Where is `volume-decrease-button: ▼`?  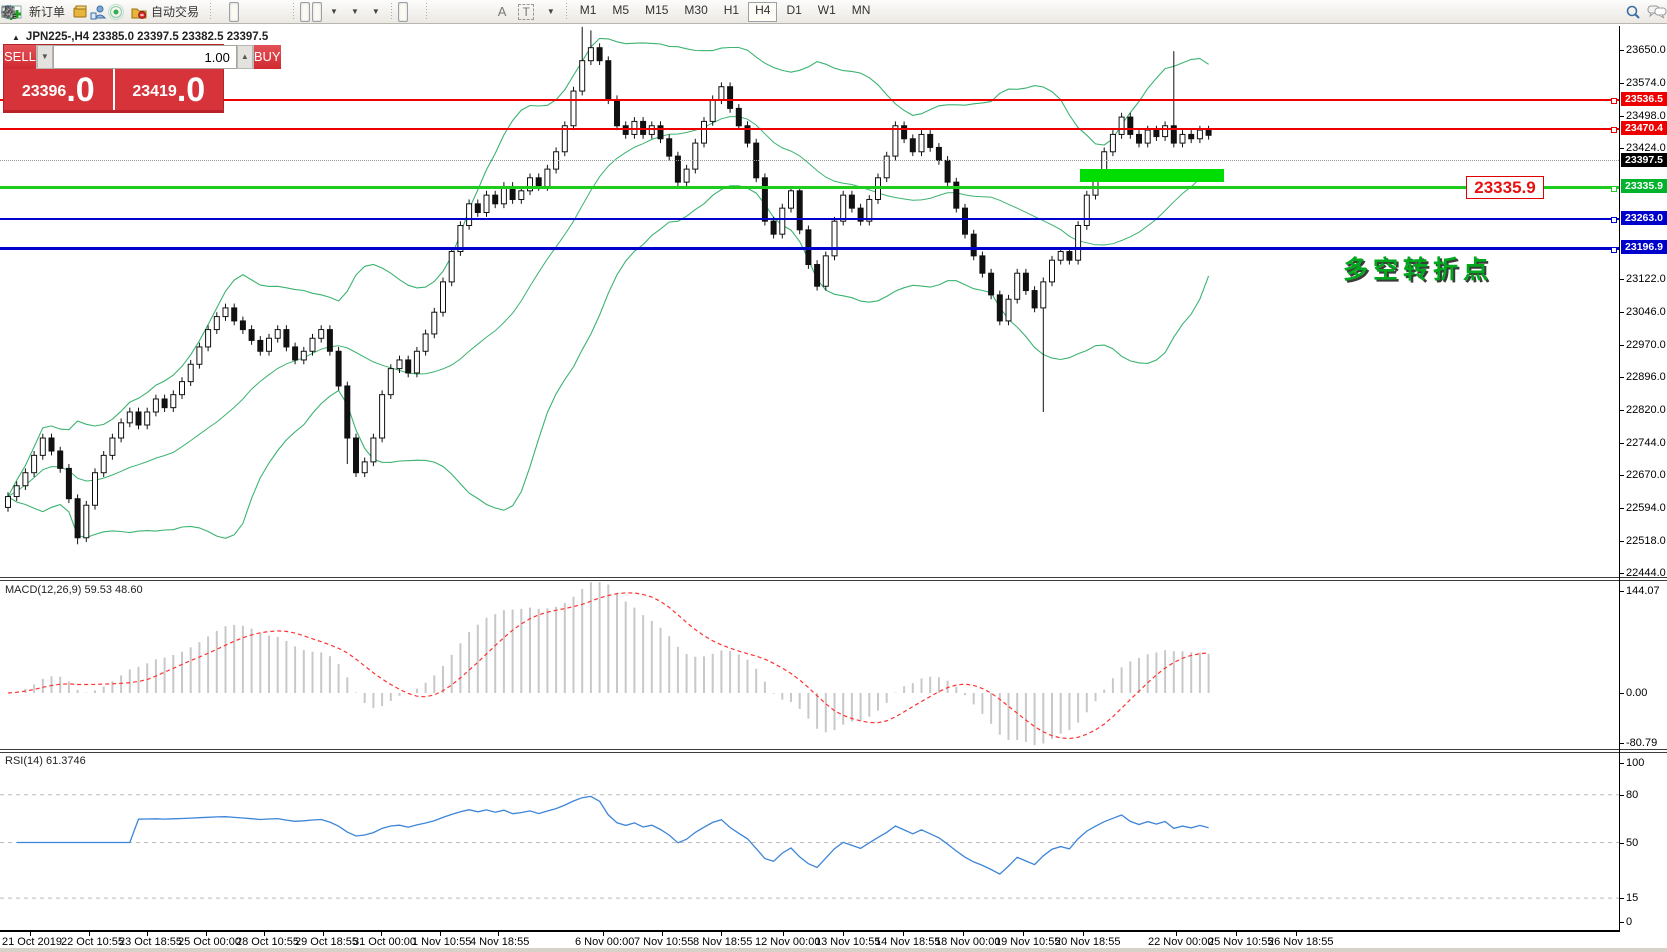
volume-decrease-button: ▼ is located at coordinates (44, 57).